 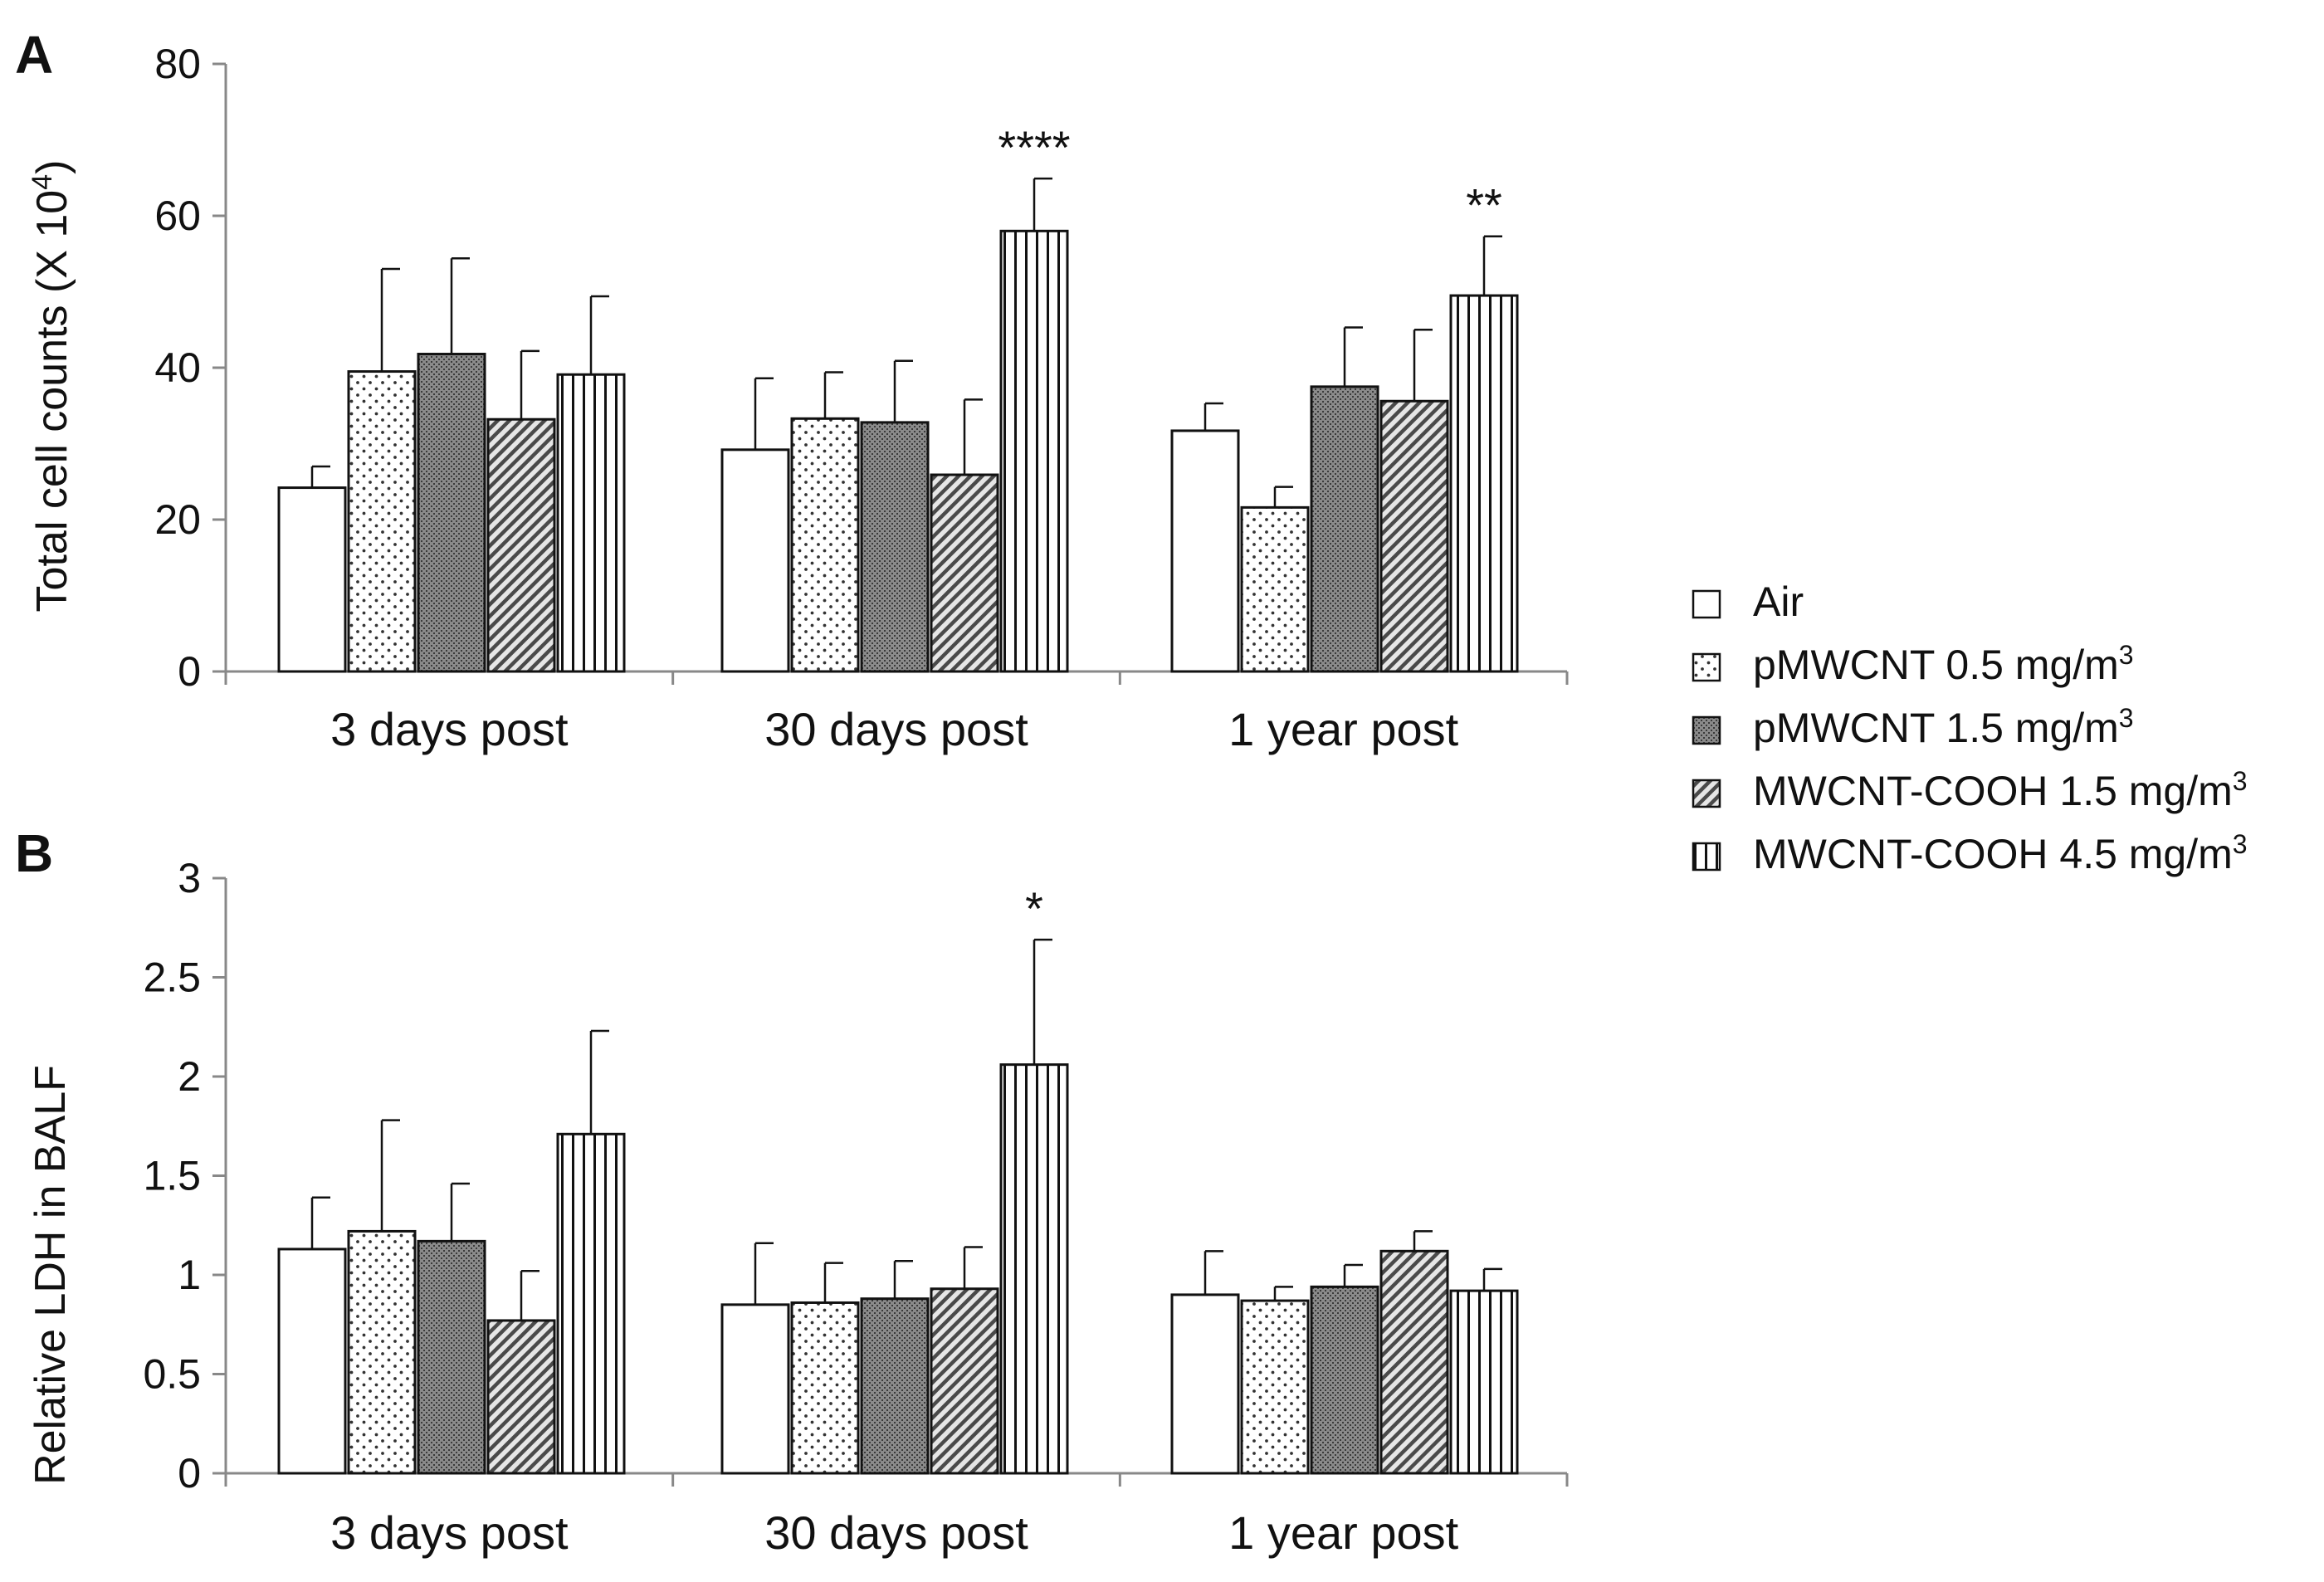 What do you see at coordinates (190, 1275) in the screenshot?
I see `panel-b-y-tick-label: 1` at bounding box center [190, 1275].